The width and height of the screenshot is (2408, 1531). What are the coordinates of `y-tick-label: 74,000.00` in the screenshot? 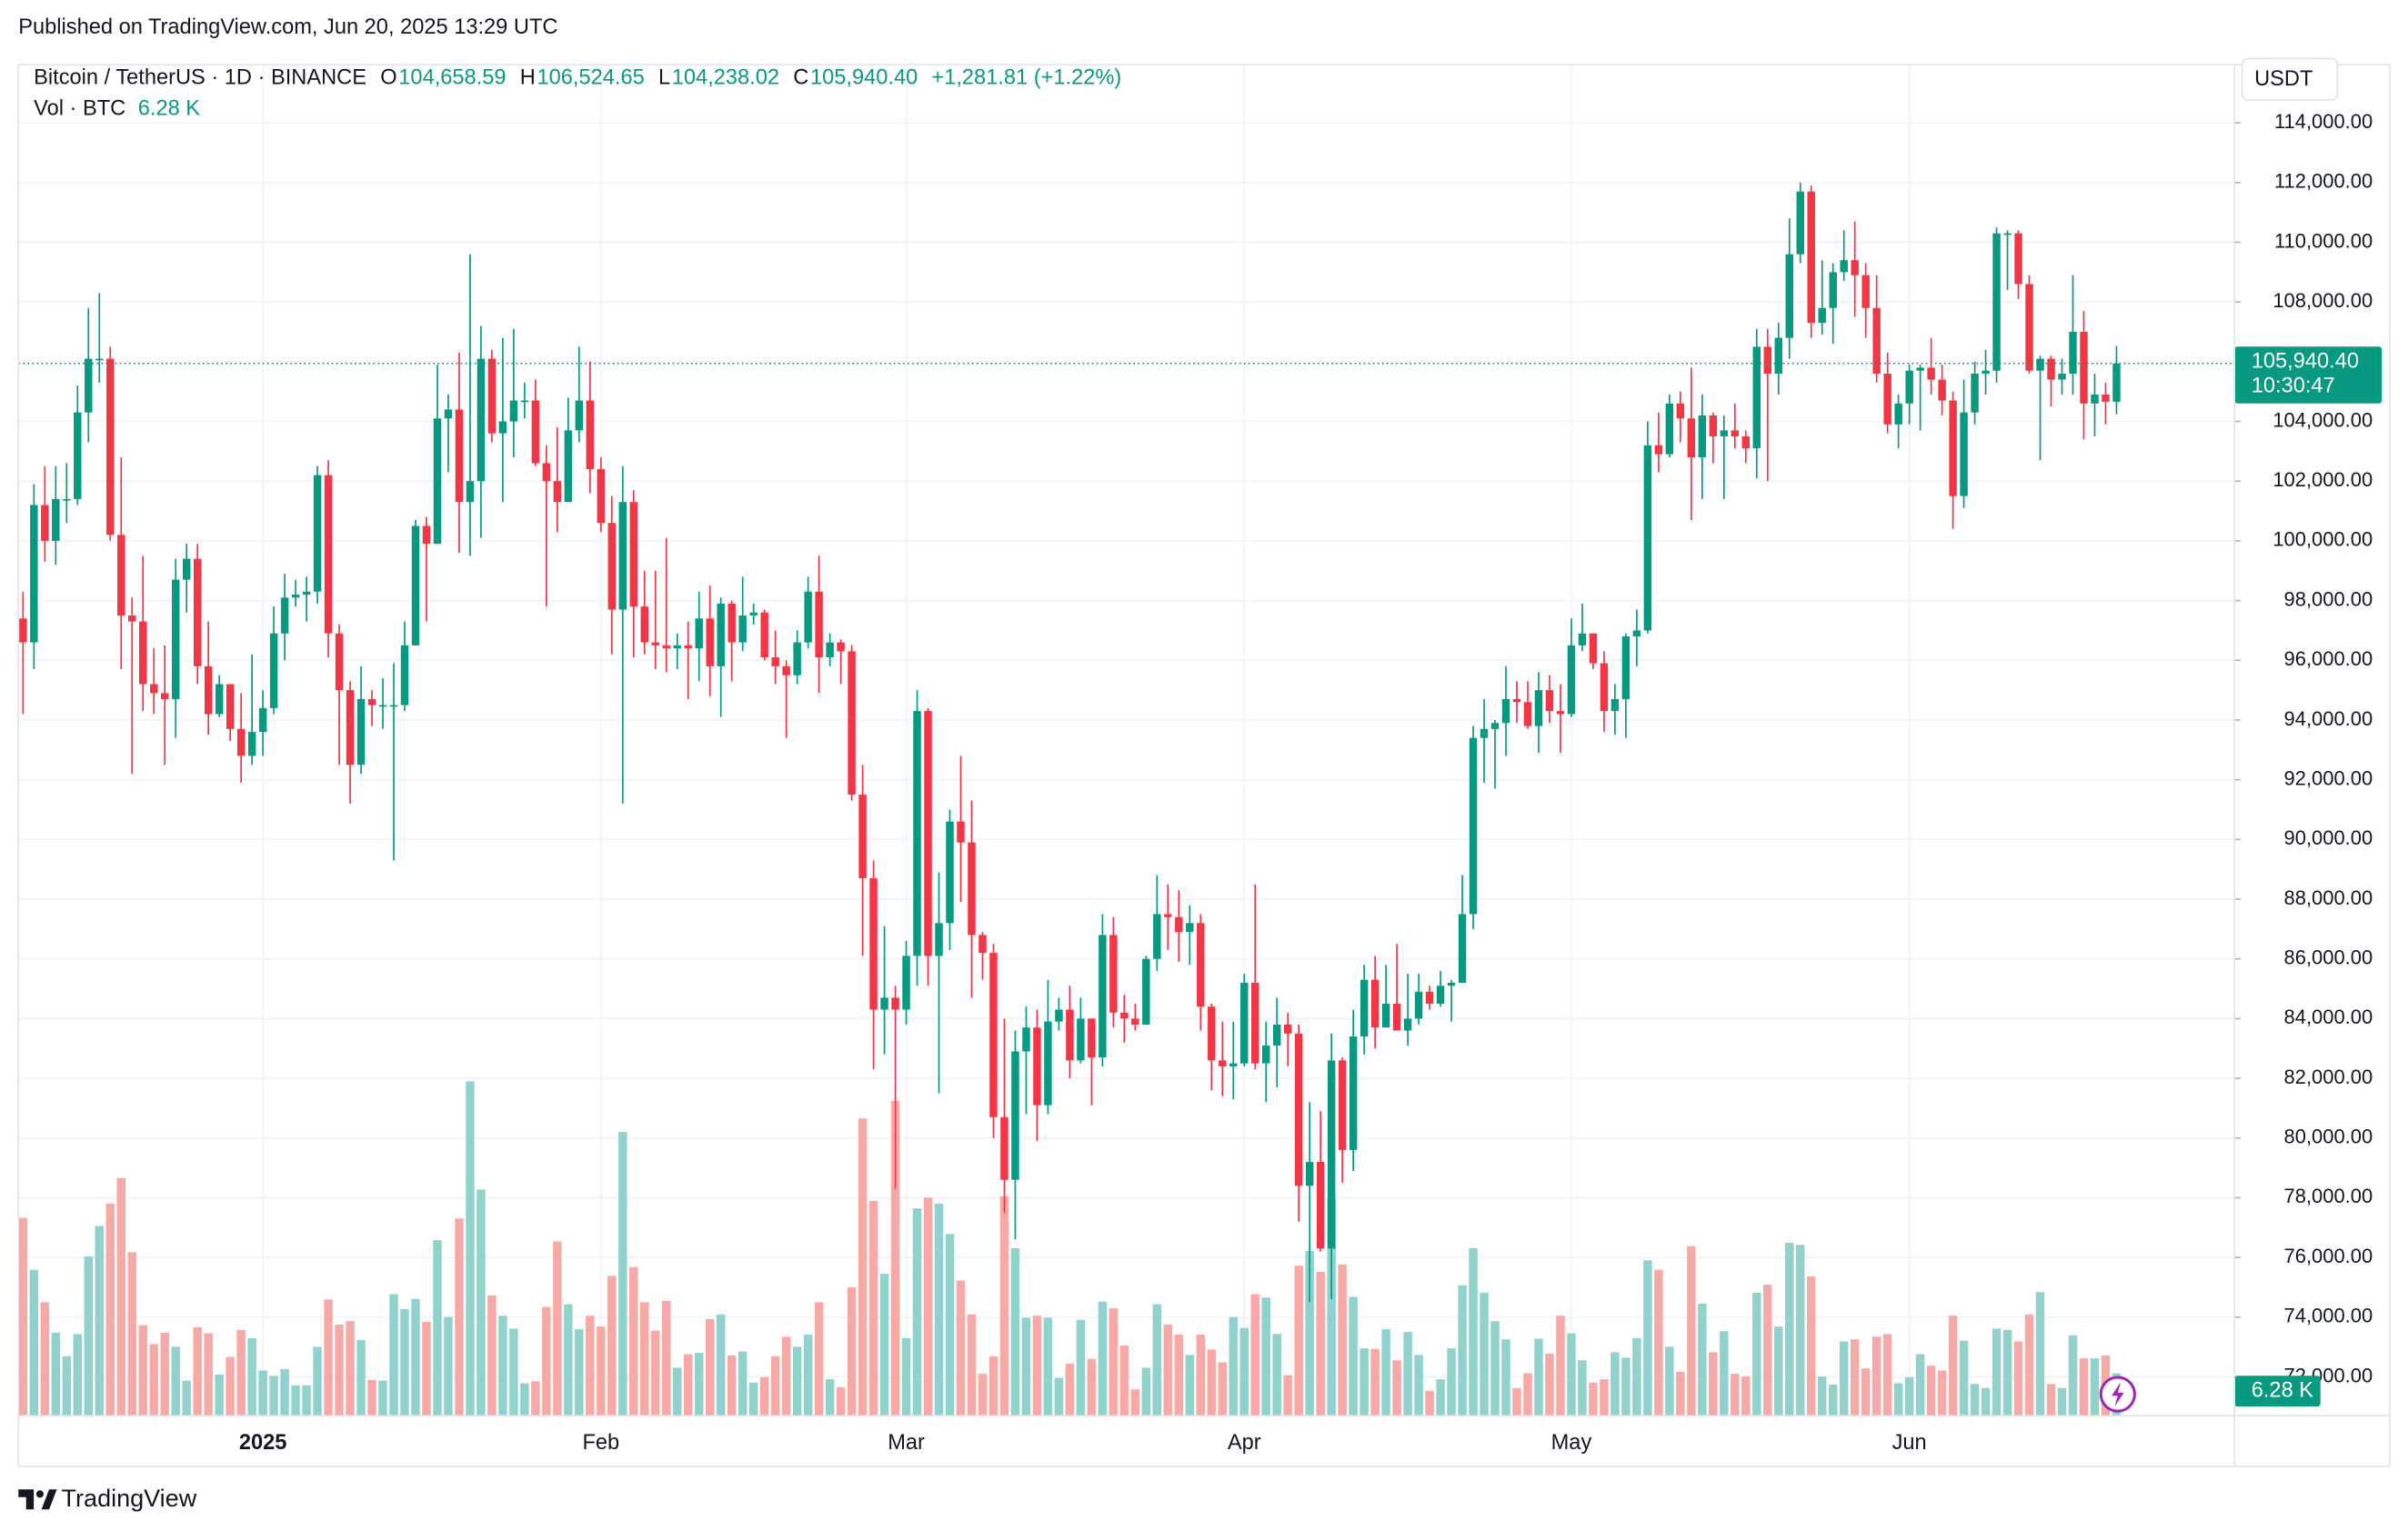 It's located at (2328, 1316).